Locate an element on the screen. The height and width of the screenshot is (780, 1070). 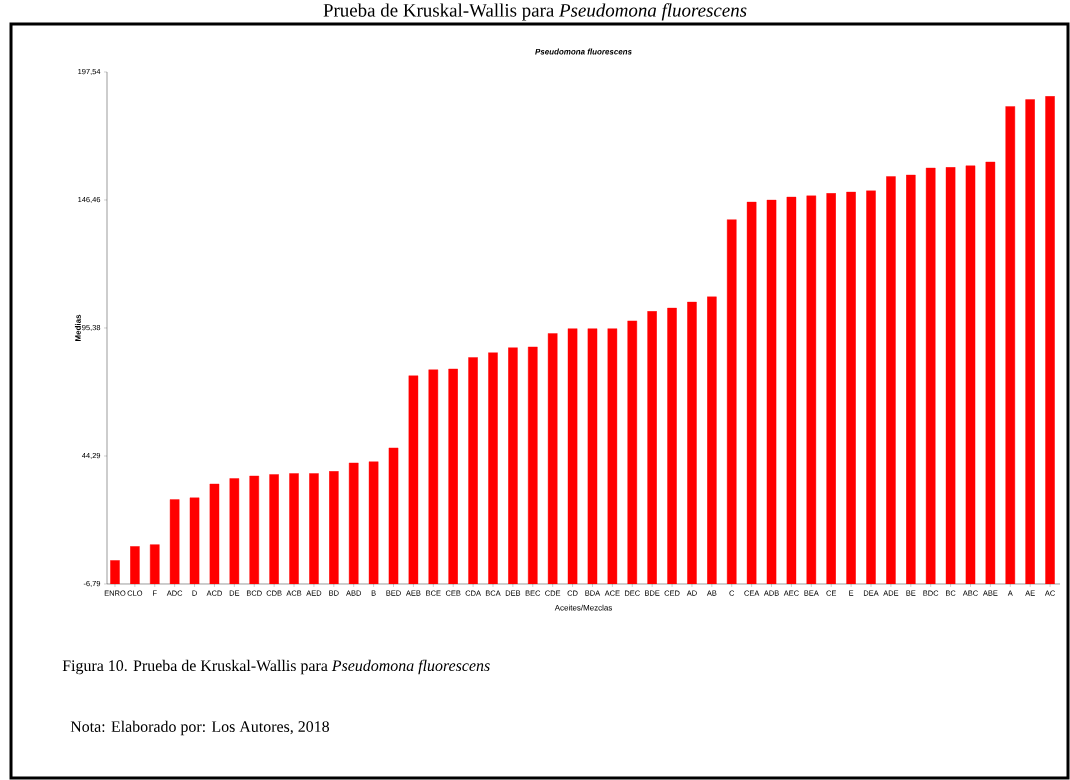
text: Figura 10. Prueba de Kruskal-Wallis para Pseudomona fluorescens is located at coordinates (276, 667).